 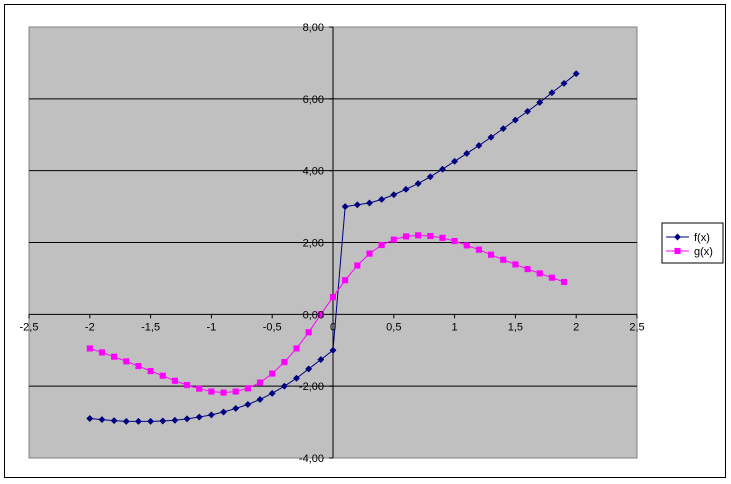 What do you see at coordinates (313, 28) in the screenshot?
I see `y-tick-label: 8,00` at bounding box center [313, 28].